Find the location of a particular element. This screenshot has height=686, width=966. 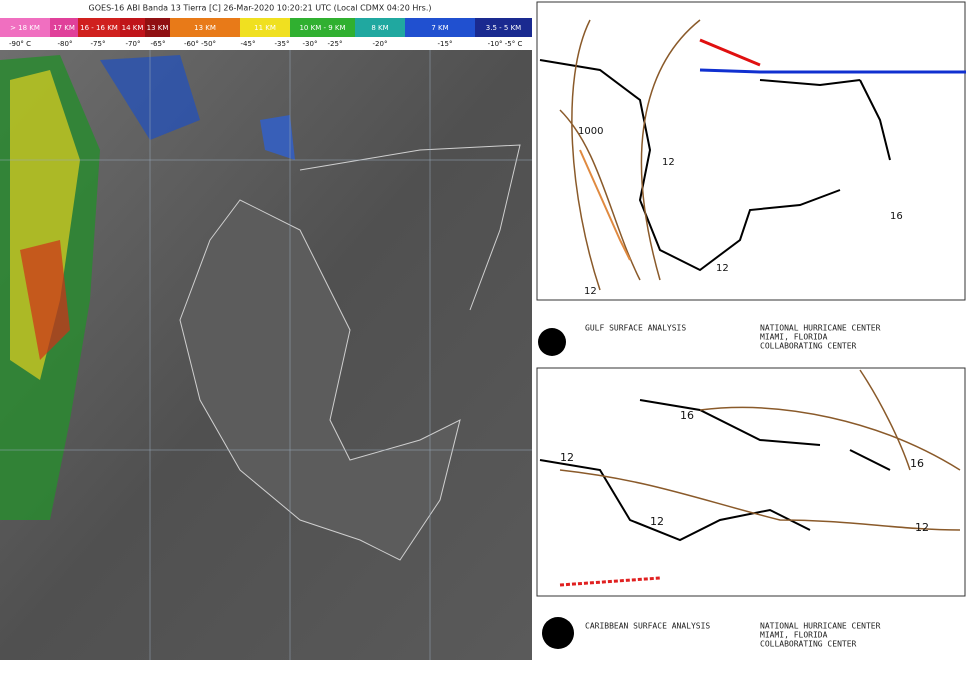

isobar-label: 1000 is located at coordinates (590, 131).